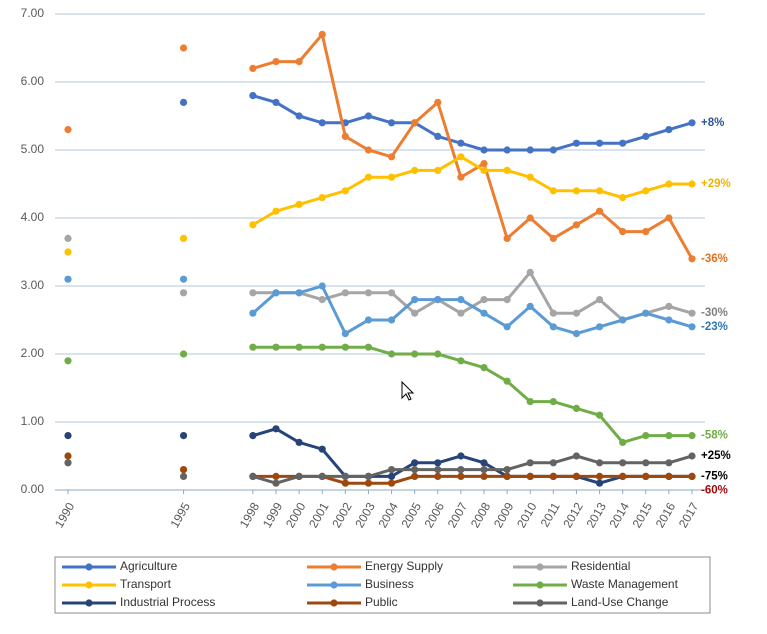  I want to click on end-label: -36%, so click(714, 259).